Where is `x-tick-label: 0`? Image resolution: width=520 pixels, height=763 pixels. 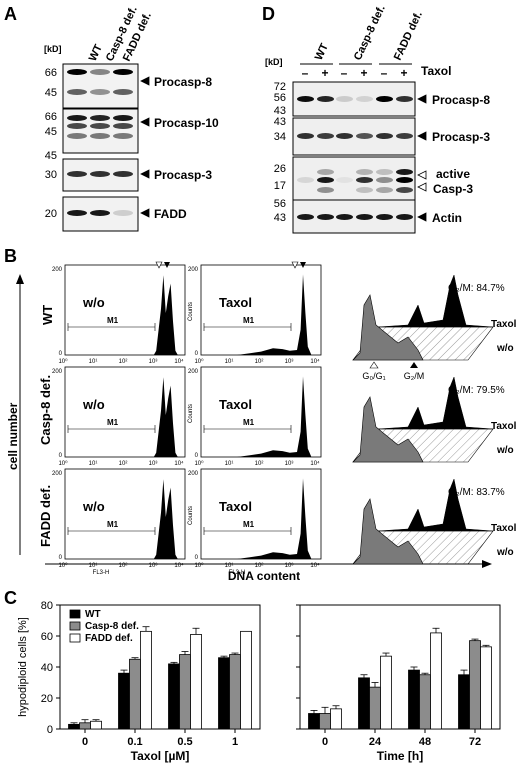 x-tick-label: 0 is located at coordinates (325, 742).